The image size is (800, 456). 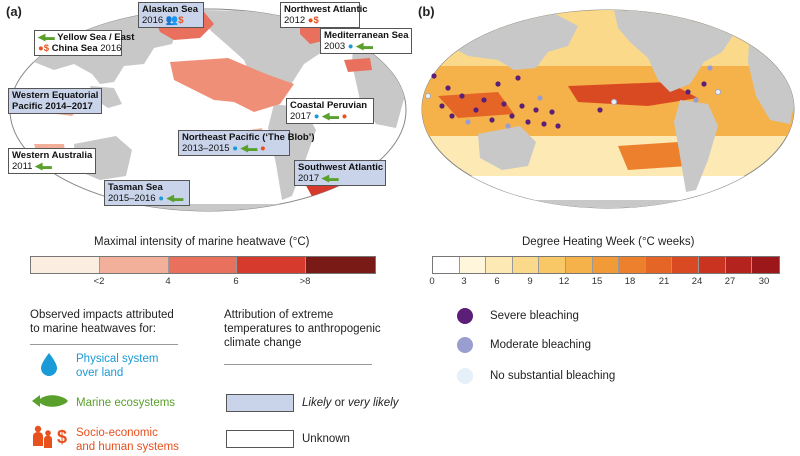 What do you see at coordinates (298, 364) in the screenshot?
I see `attribution-legend-divider` at bounding box center [298, 364].